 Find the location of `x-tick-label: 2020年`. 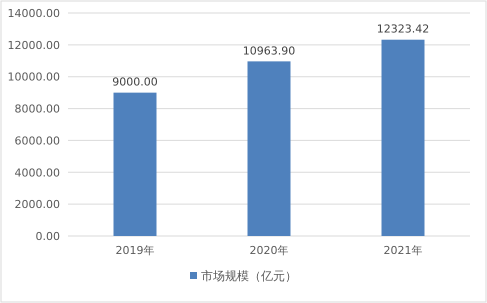

x-tick-label: 2020年 is located at coordinates (269, 250).